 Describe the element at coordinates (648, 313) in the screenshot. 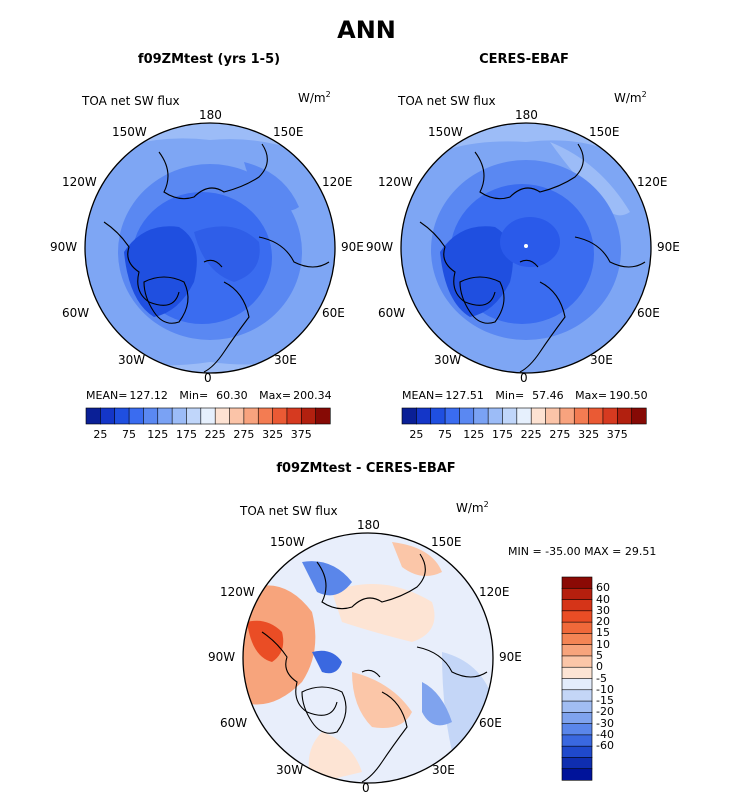

I see `panel-2-lon-60e: 60E` at that location.